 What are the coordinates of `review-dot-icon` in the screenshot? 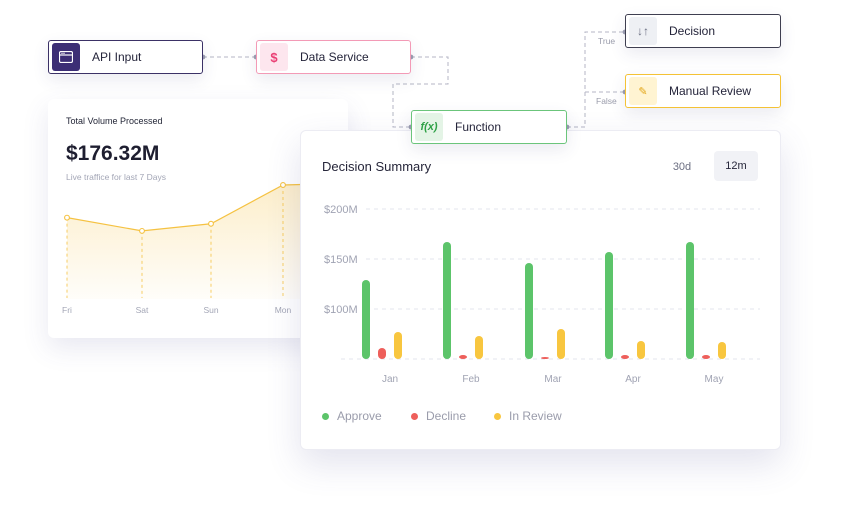 It's located at (497, 416).